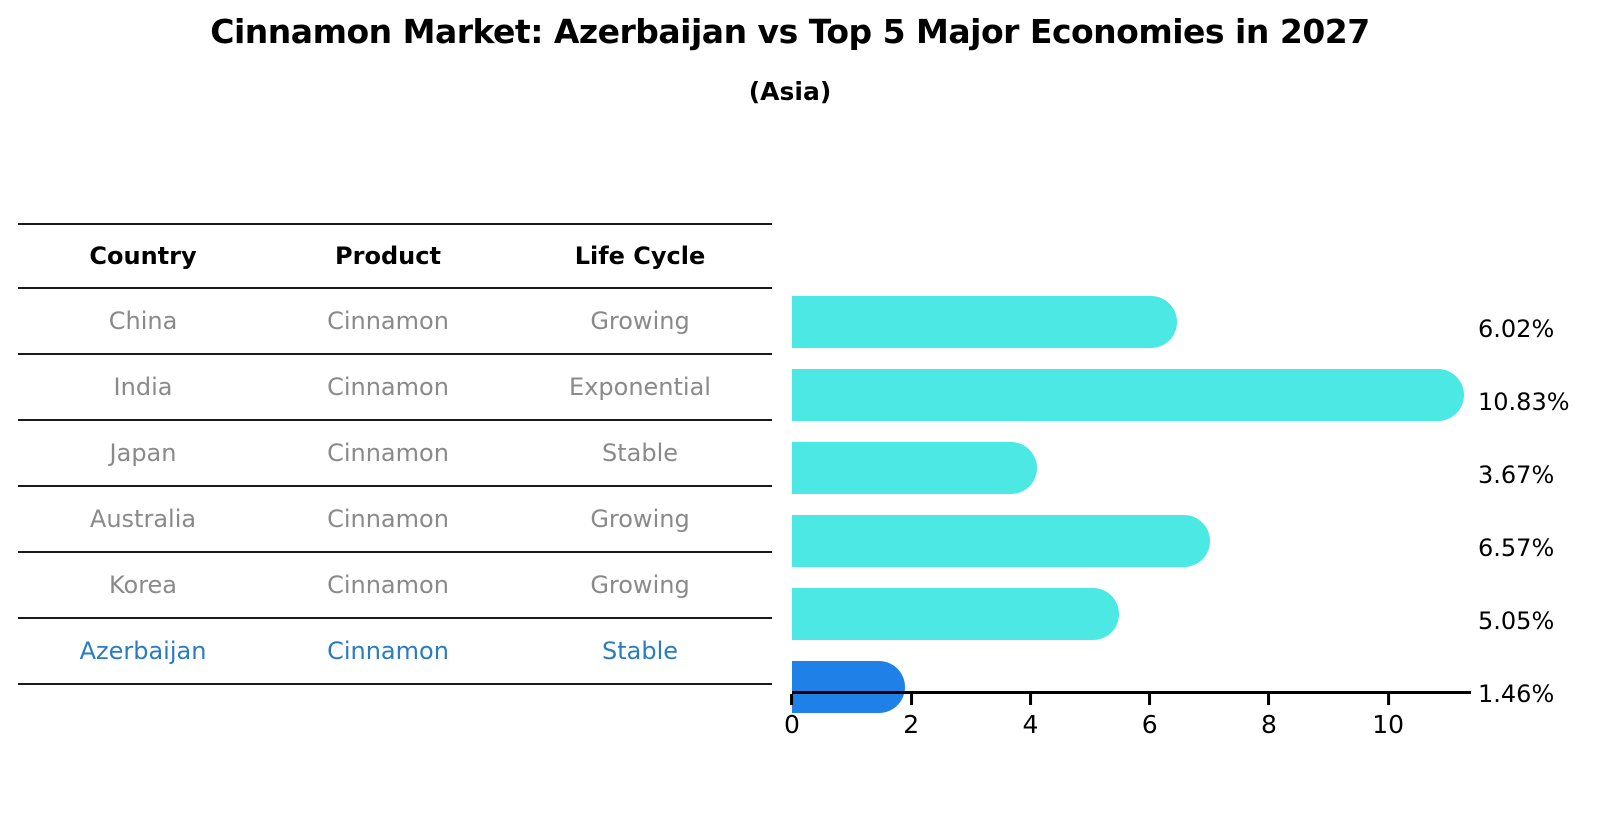 The height and width of the screenshot is (823, 1604). What do you see at coordinates (143, 585) in the screenshot?
I see `cell-country: Korea` at bounding box center [143, 585].